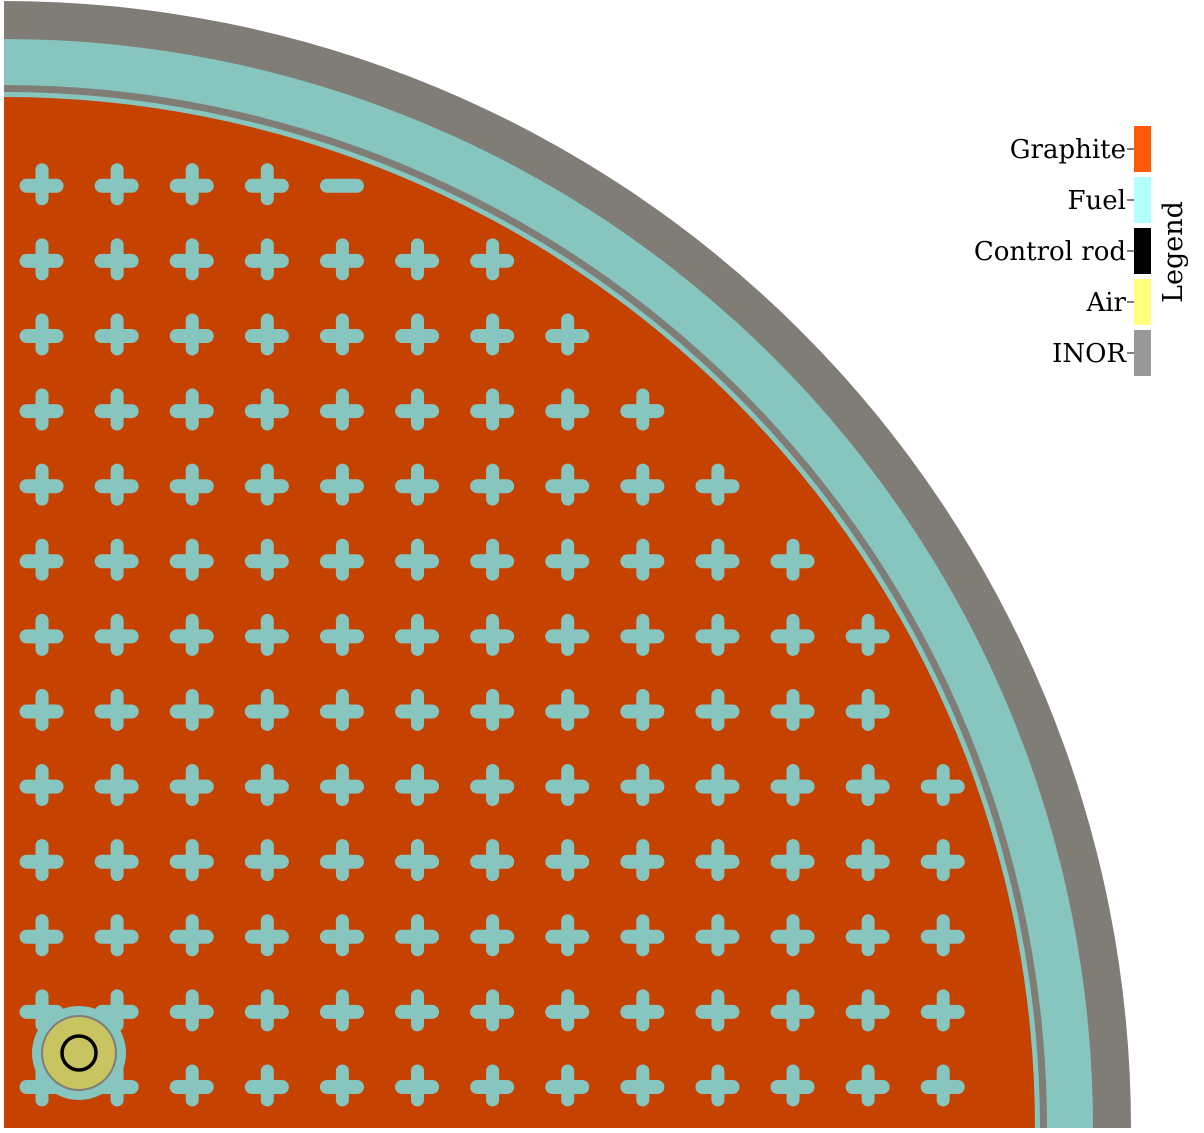 The image size is (1204, 1133). What do you see at coordinates (1142, 149) in the screenshot?
I see `legend-swatch-graphite` at bounding box center [1142, 149].